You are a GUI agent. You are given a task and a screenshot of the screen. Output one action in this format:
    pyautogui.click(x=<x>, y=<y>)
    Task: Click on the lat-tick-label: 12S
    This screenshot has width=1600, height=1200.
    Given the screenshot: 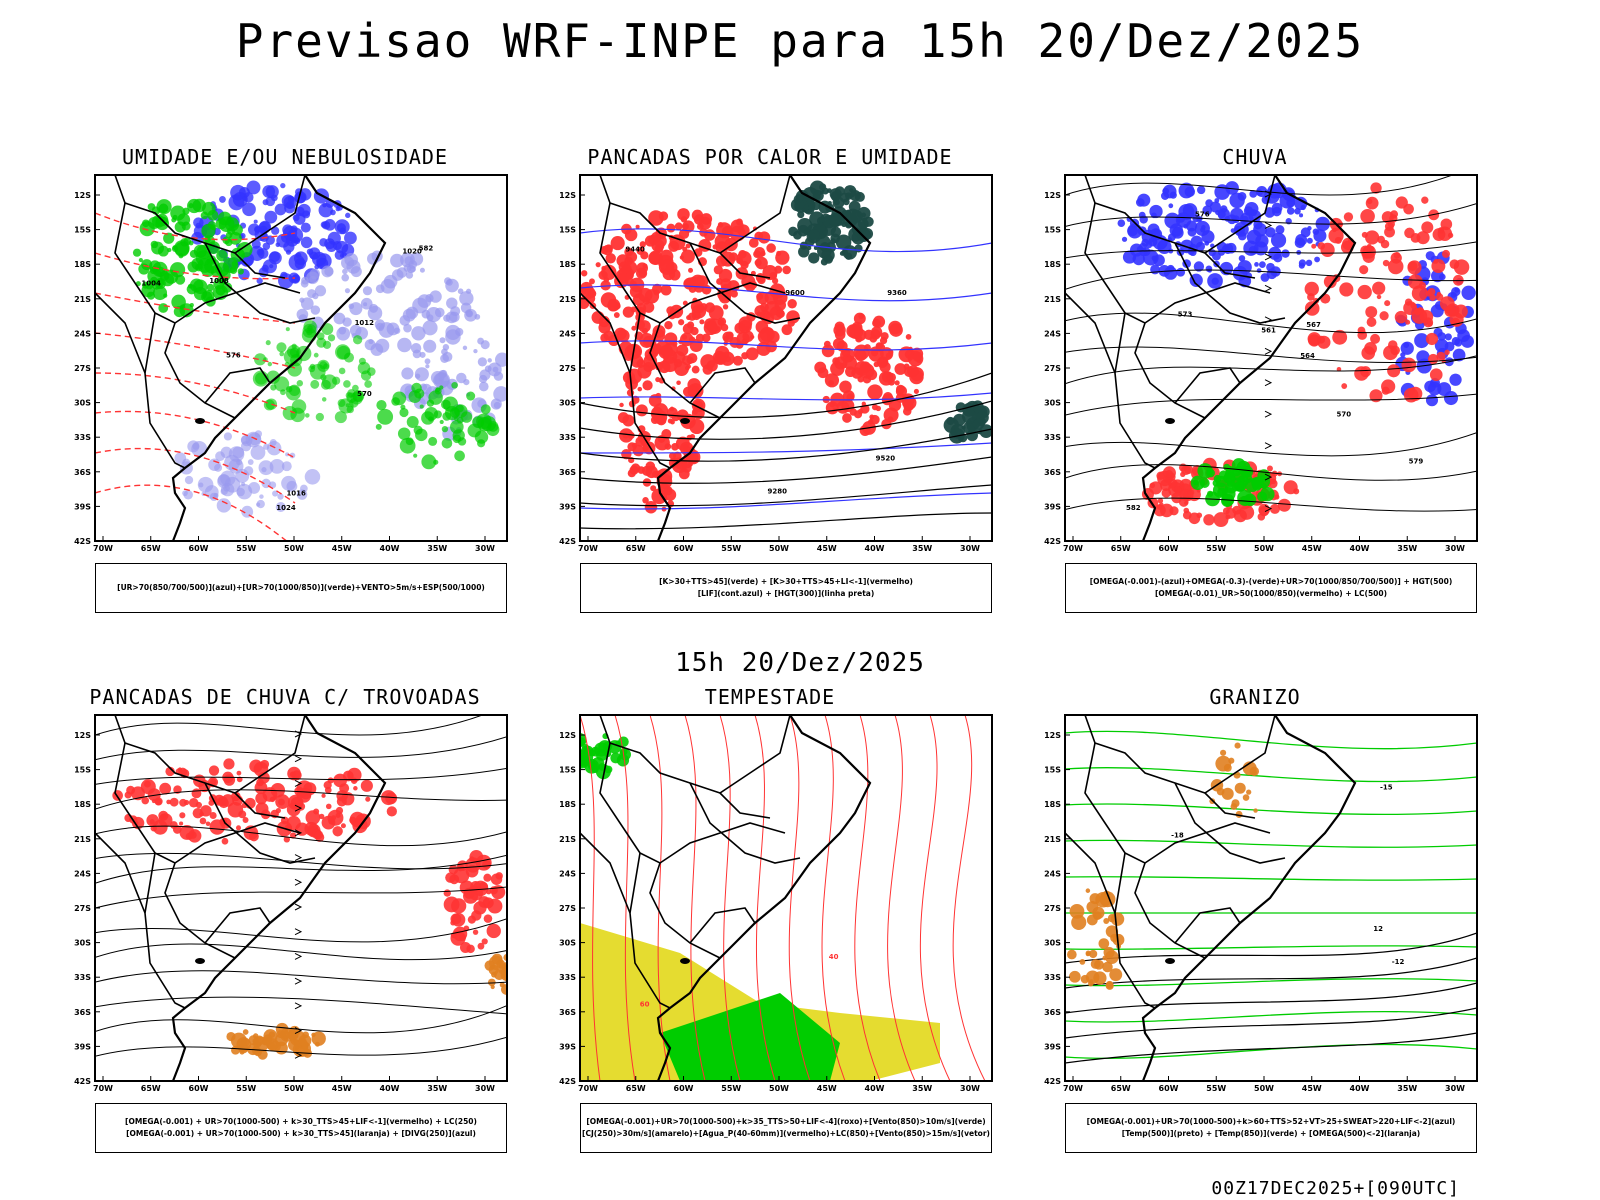 What is the action you would take?
    pyautogui.click(x=567, y=195)
    